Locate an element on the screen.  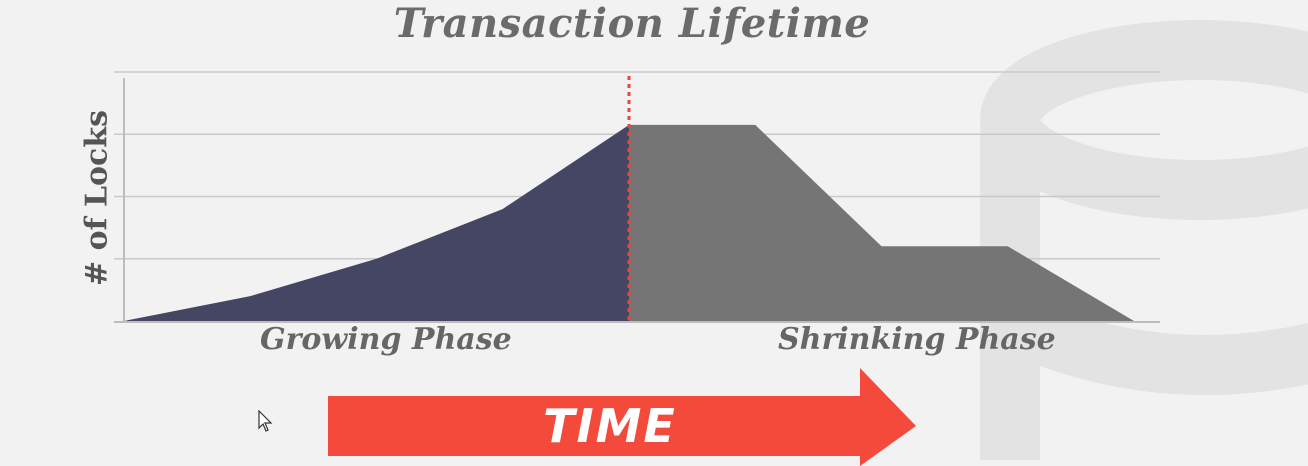
time-arrow-shape is located at coordinates (622, 417).